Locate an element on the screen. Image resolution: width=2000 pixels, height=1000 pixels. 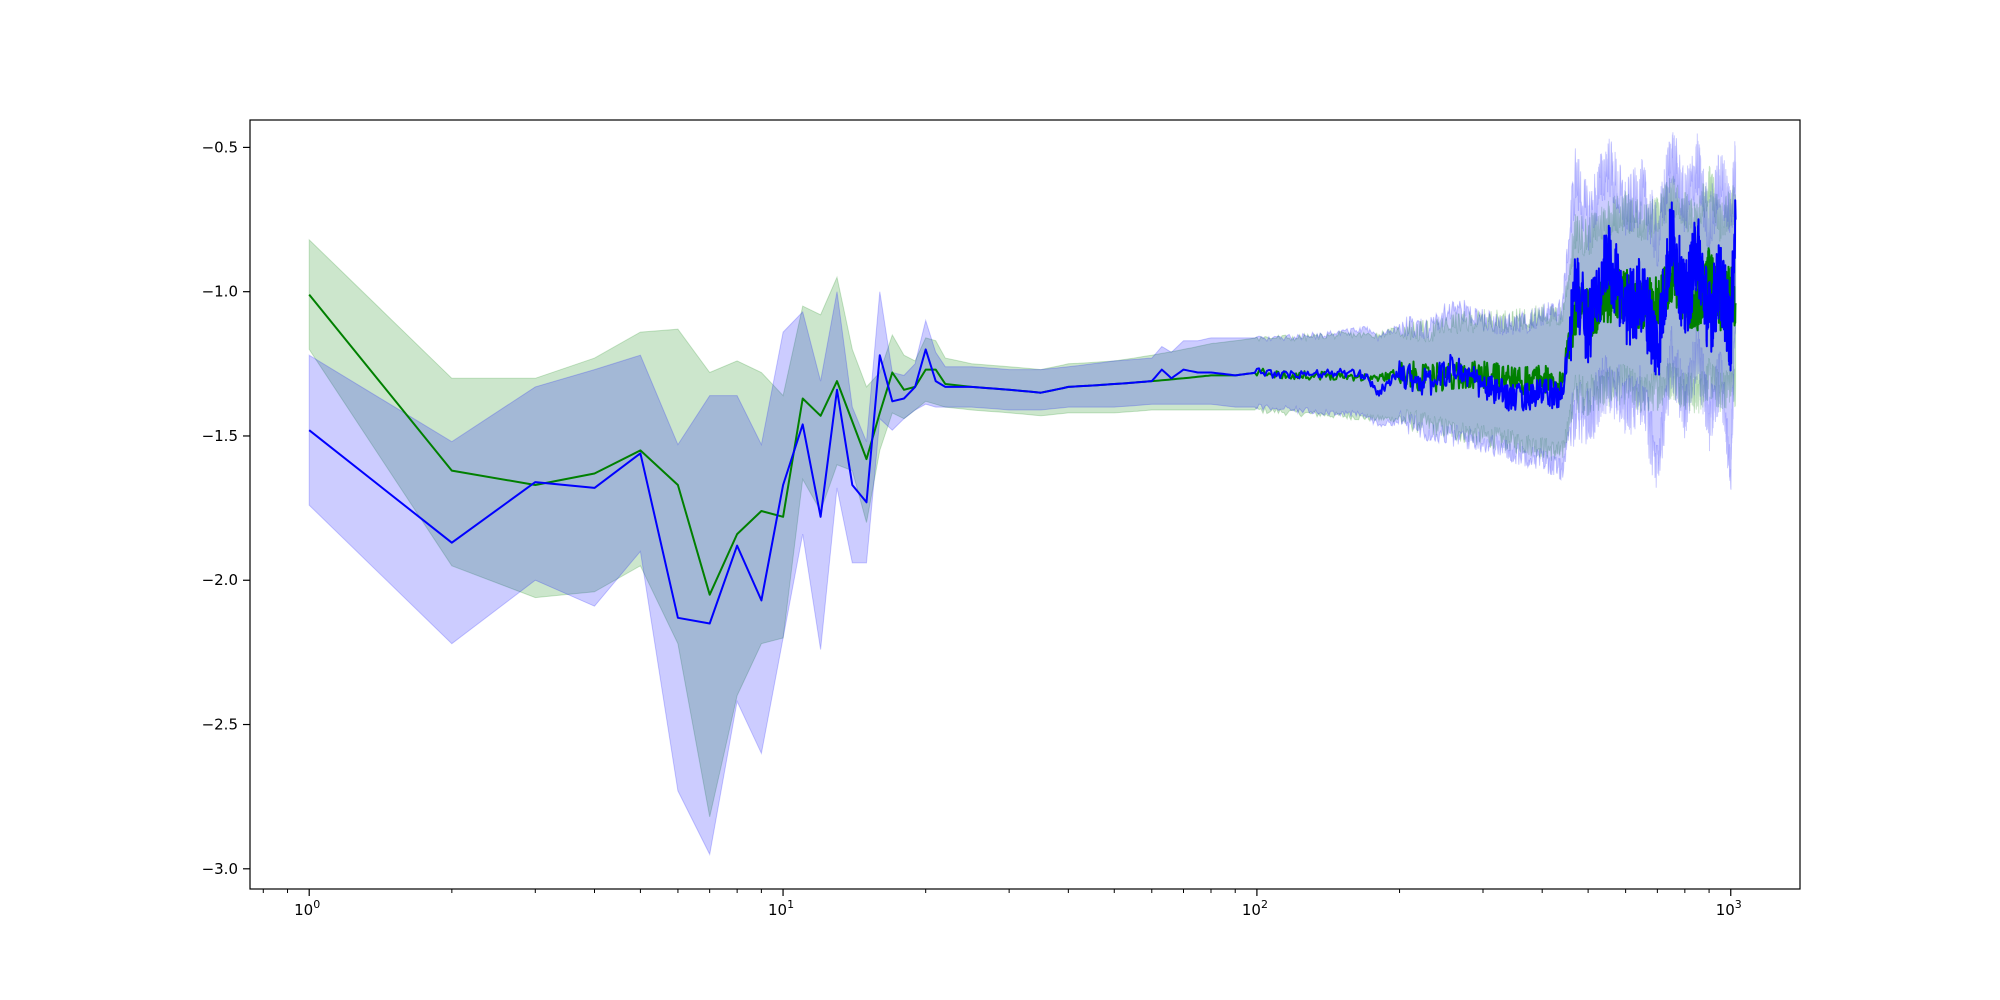
y-tick-label: −1.0 is located at coordinates (220, 292).